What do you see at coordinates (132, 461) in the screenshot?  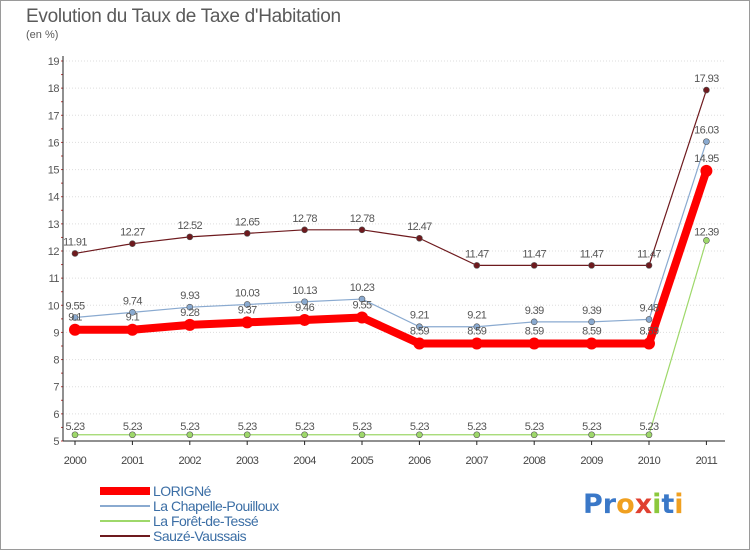 I see `x-tick-label: 2001` at bounding box center [132, 461].